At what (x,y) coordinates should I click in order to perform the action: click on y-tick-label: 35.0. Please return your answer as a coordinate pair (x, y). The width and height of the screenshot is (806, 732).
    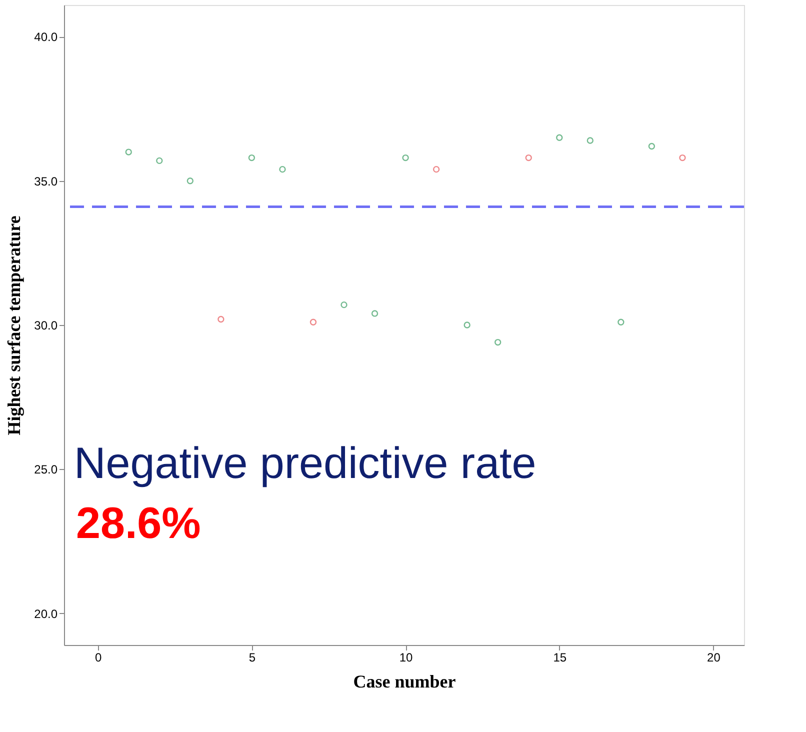
    Looking at the image, I should click on (46, 181).